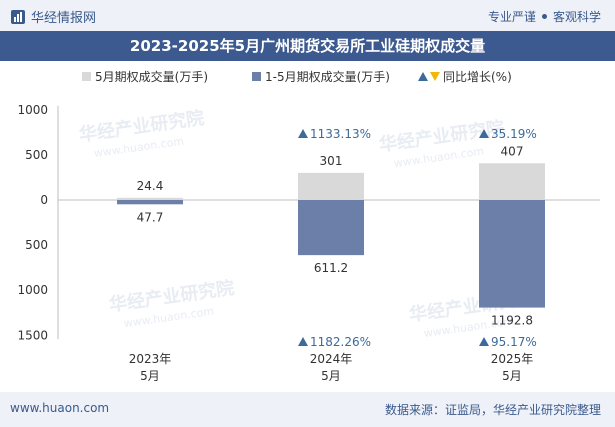 Image resolution: width=615 pixels, height=427 pixels. I want to click on data-label-monthly: 301, so click(331, 161).